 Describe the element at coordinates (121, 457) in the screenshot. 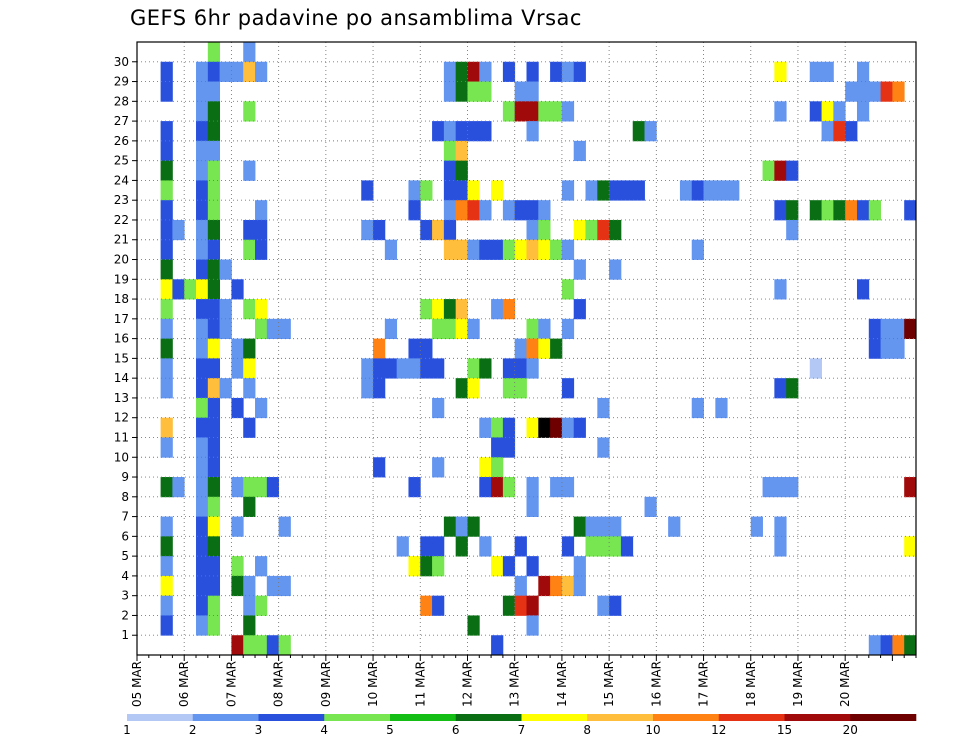

I see `y-tick-label: 10` at that location.